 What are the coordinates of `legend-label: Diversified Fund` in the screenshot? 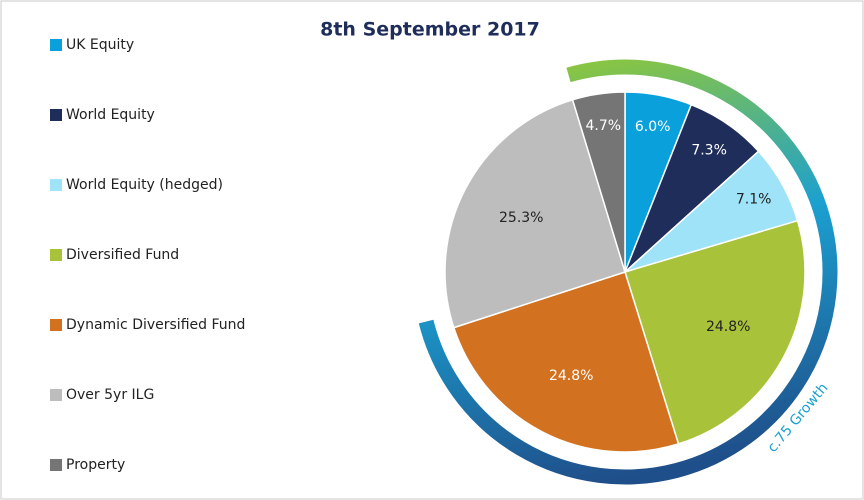 It's located at (122, 255).